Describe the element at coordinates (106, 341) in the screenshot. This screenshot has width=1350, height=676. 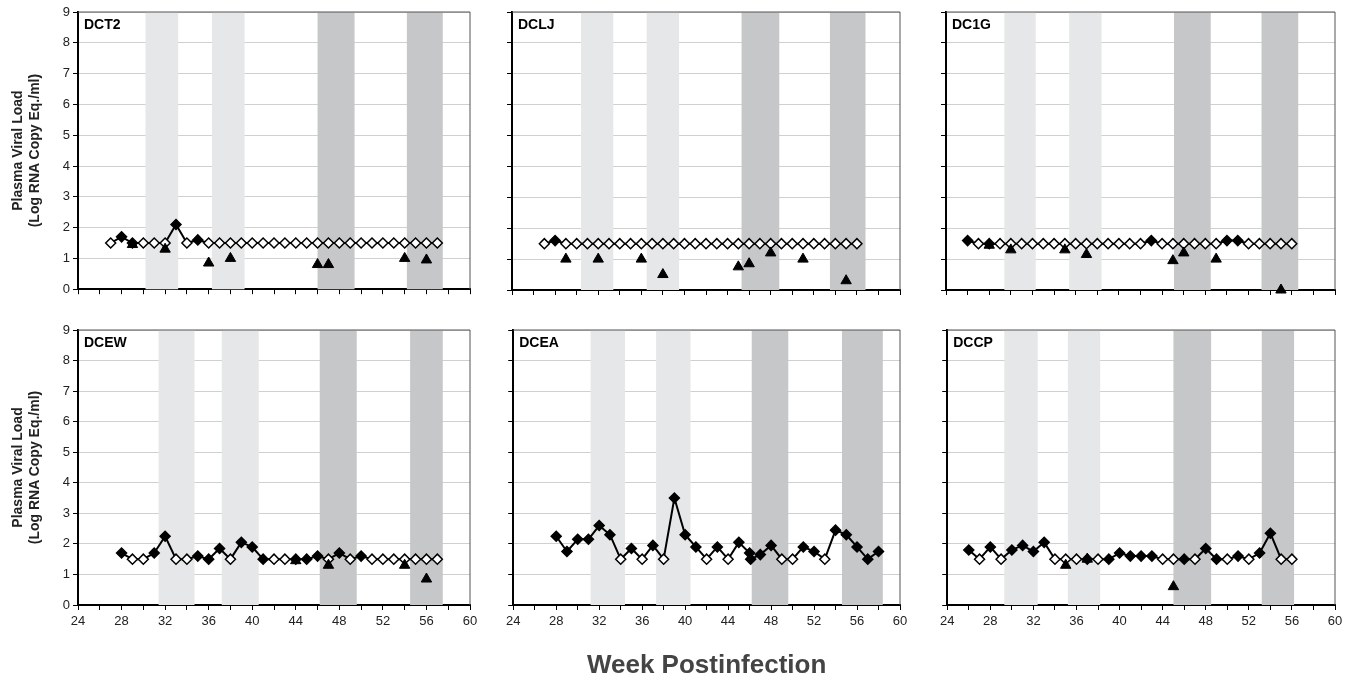
I see `chart-title: DCEW` at that location.